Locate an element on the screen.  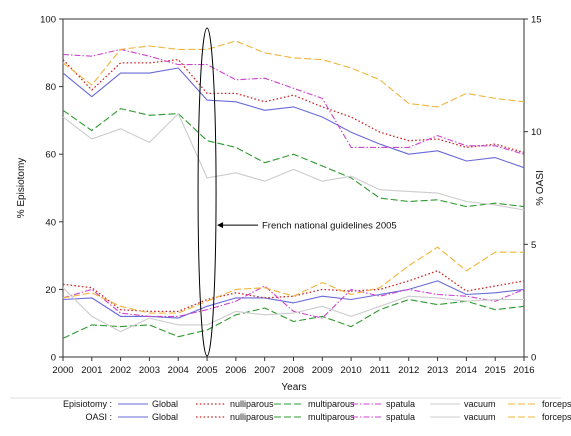
y-right-tick-label: 0 is located at coordinates (533, 358).